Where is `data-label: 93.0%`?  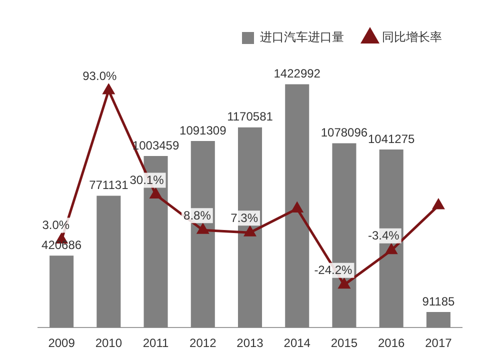 data-label: 93.0% is located at coordinates (99, 75).